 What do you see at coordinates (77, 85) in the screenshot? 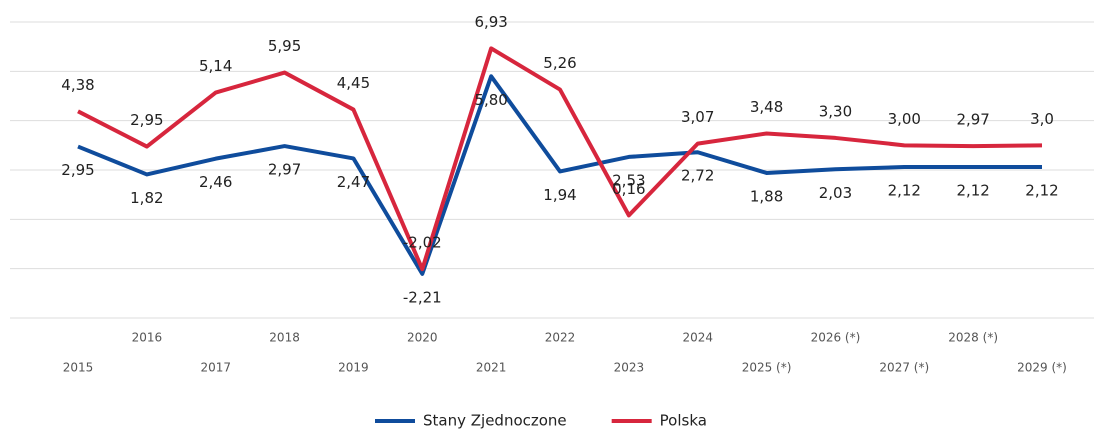
I see `data-label: 4,38` at bounding box center [77, 85].